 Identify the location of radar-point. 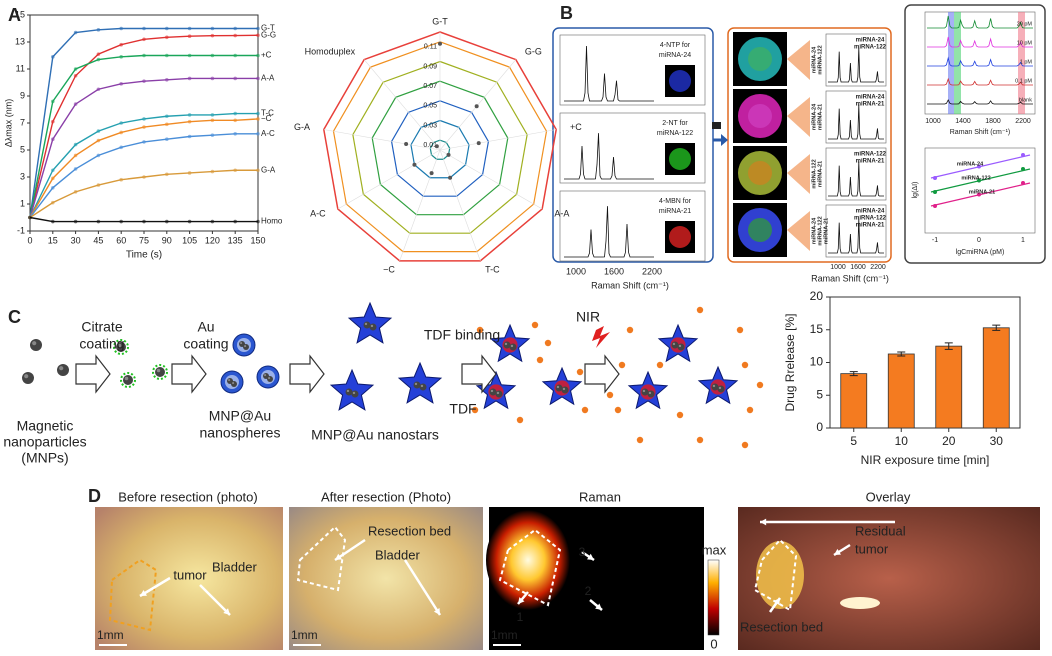
(406, 144).